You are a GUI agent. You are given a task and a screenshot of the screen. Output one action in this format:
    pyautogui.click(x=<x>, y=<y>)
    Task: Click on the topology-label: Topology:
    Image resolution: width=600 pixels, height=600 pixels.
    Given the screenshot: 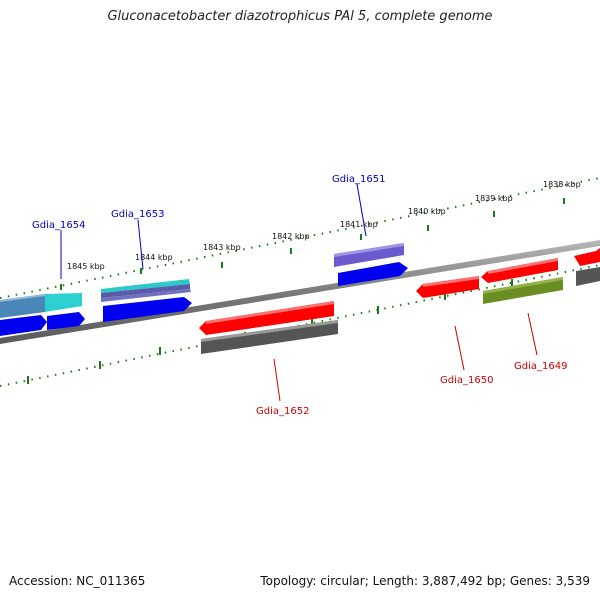 What is the action you would take?
    pyautogui.click(x=288, y=581)
    